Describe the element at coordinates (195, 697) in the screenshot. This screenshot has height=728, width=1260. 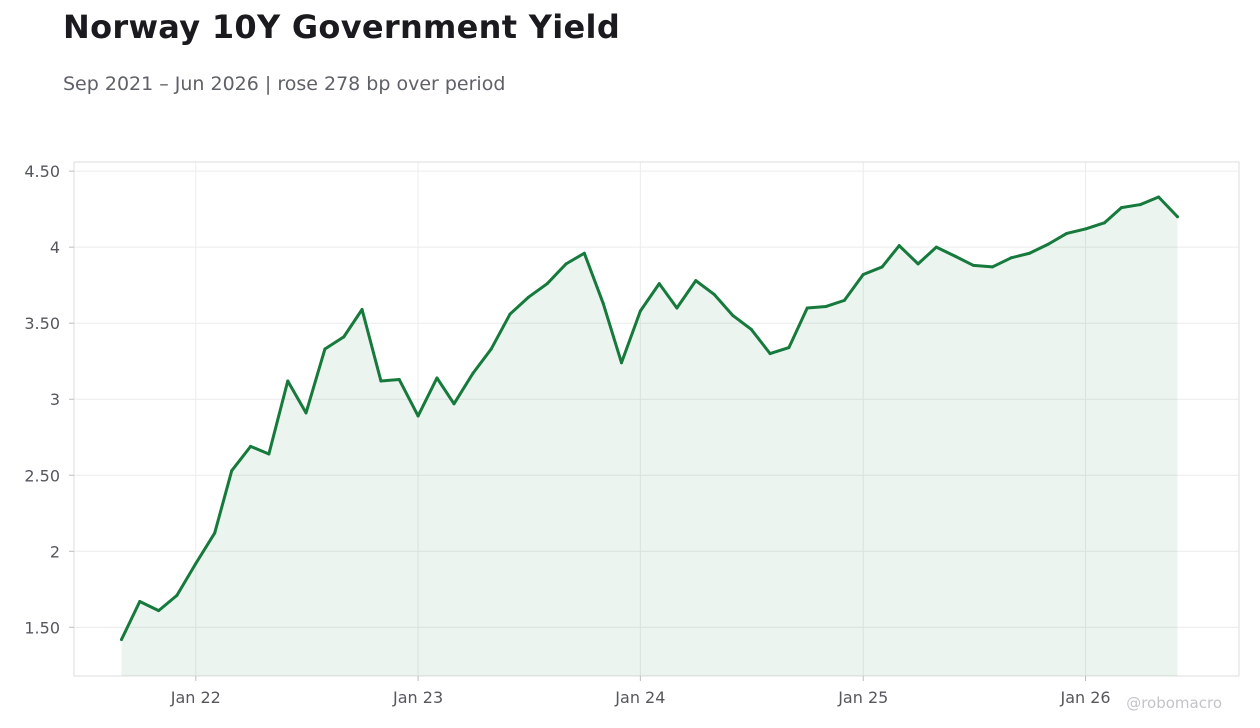
I see `x-tick-label: Jan 22` at that location.